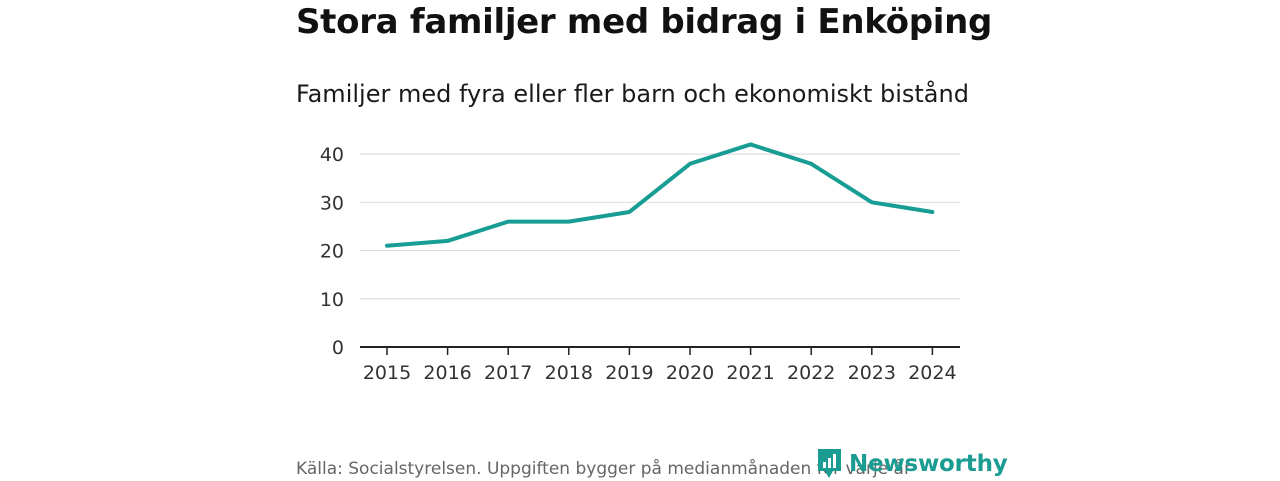 Image resolution: width=1280 pixels, height=481 pixels. I want to click on x-tick-label: 2023, so click(872, 373).